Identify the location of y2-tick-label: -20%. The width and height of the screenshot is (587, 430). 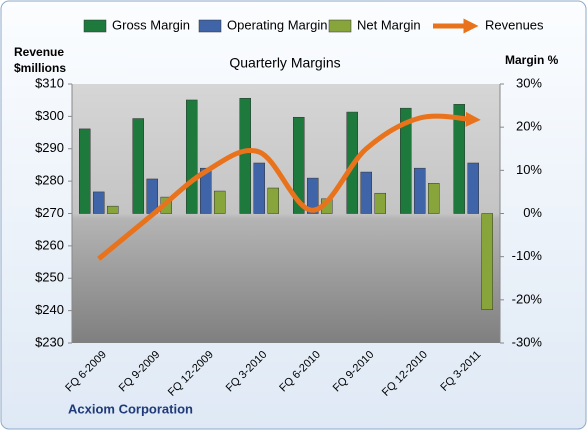
(527, 298).